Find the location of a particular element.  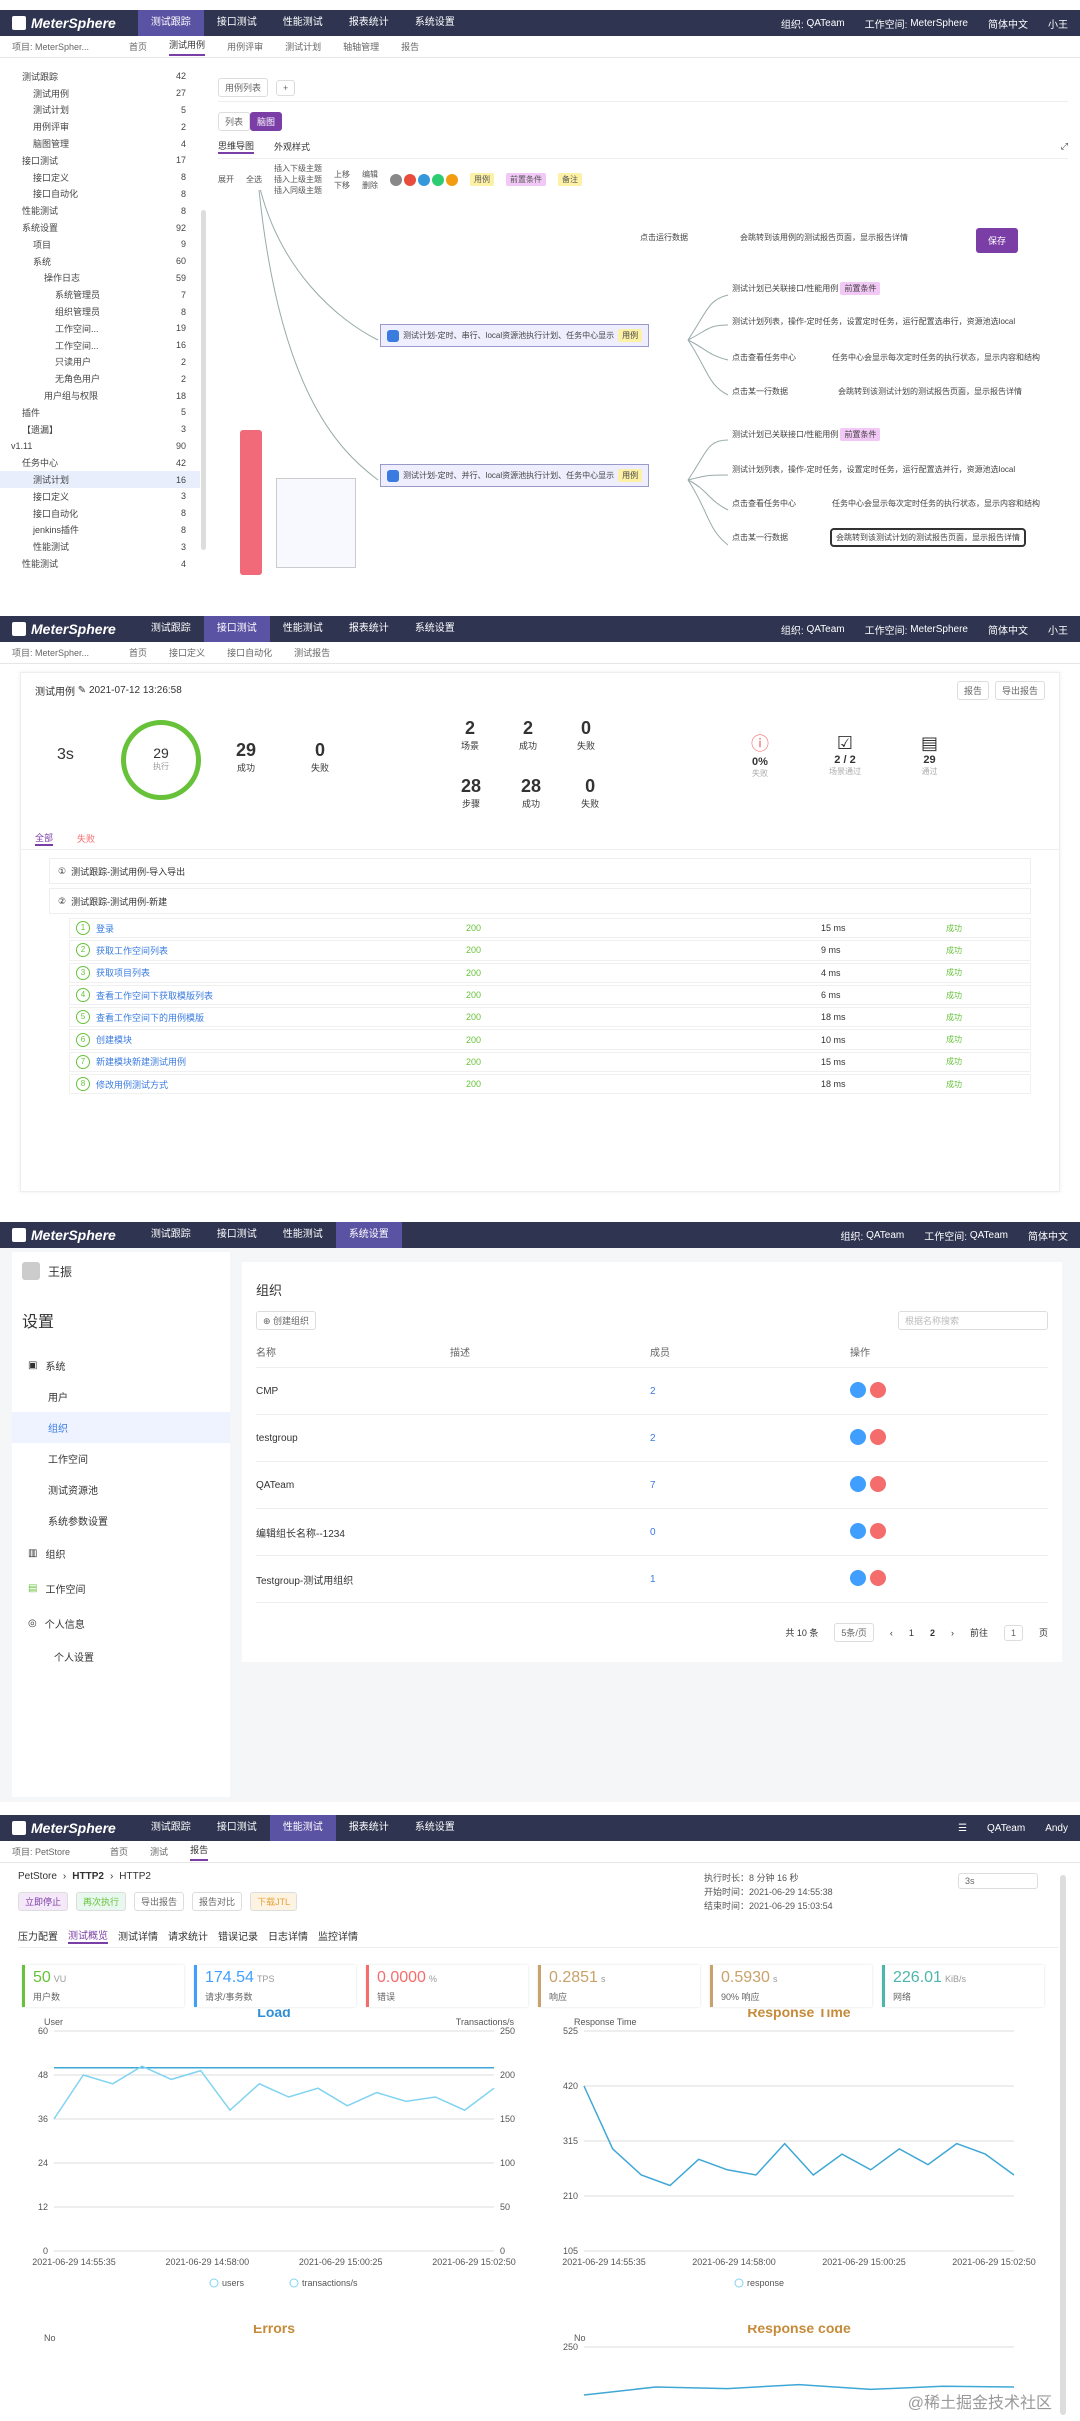

tree-node: 只读用户 2 is located at coordinates (100, 362).